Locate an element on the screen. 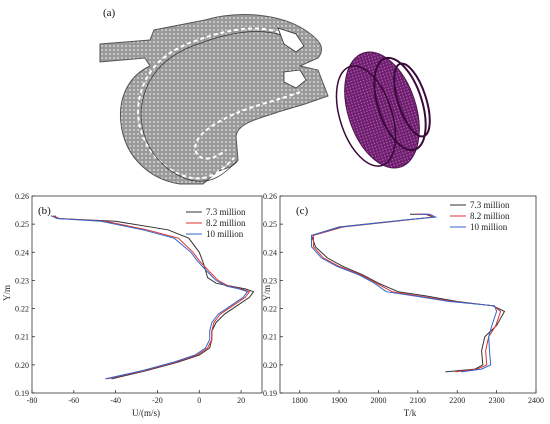  liner-wall-dashed is located at coordinates (217, 103).